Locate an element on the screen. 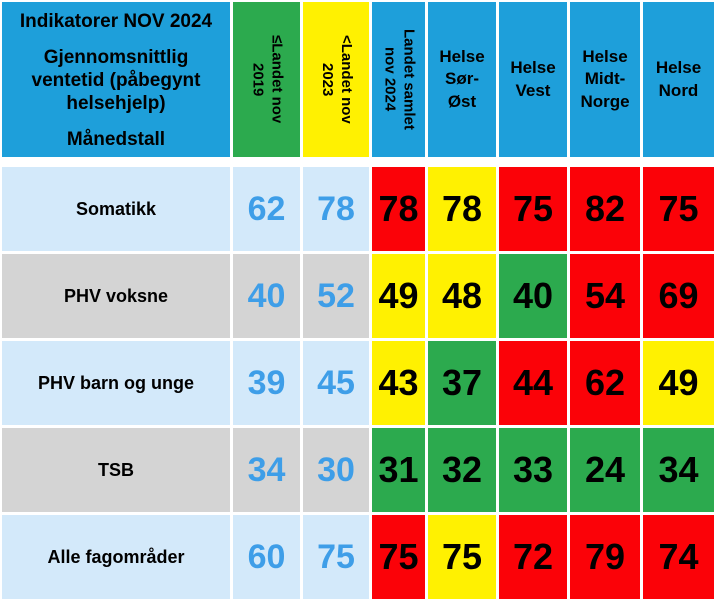  col-header-landet-2024-label: Landet samlet nov 2024 is located at coordinates (399, 79).